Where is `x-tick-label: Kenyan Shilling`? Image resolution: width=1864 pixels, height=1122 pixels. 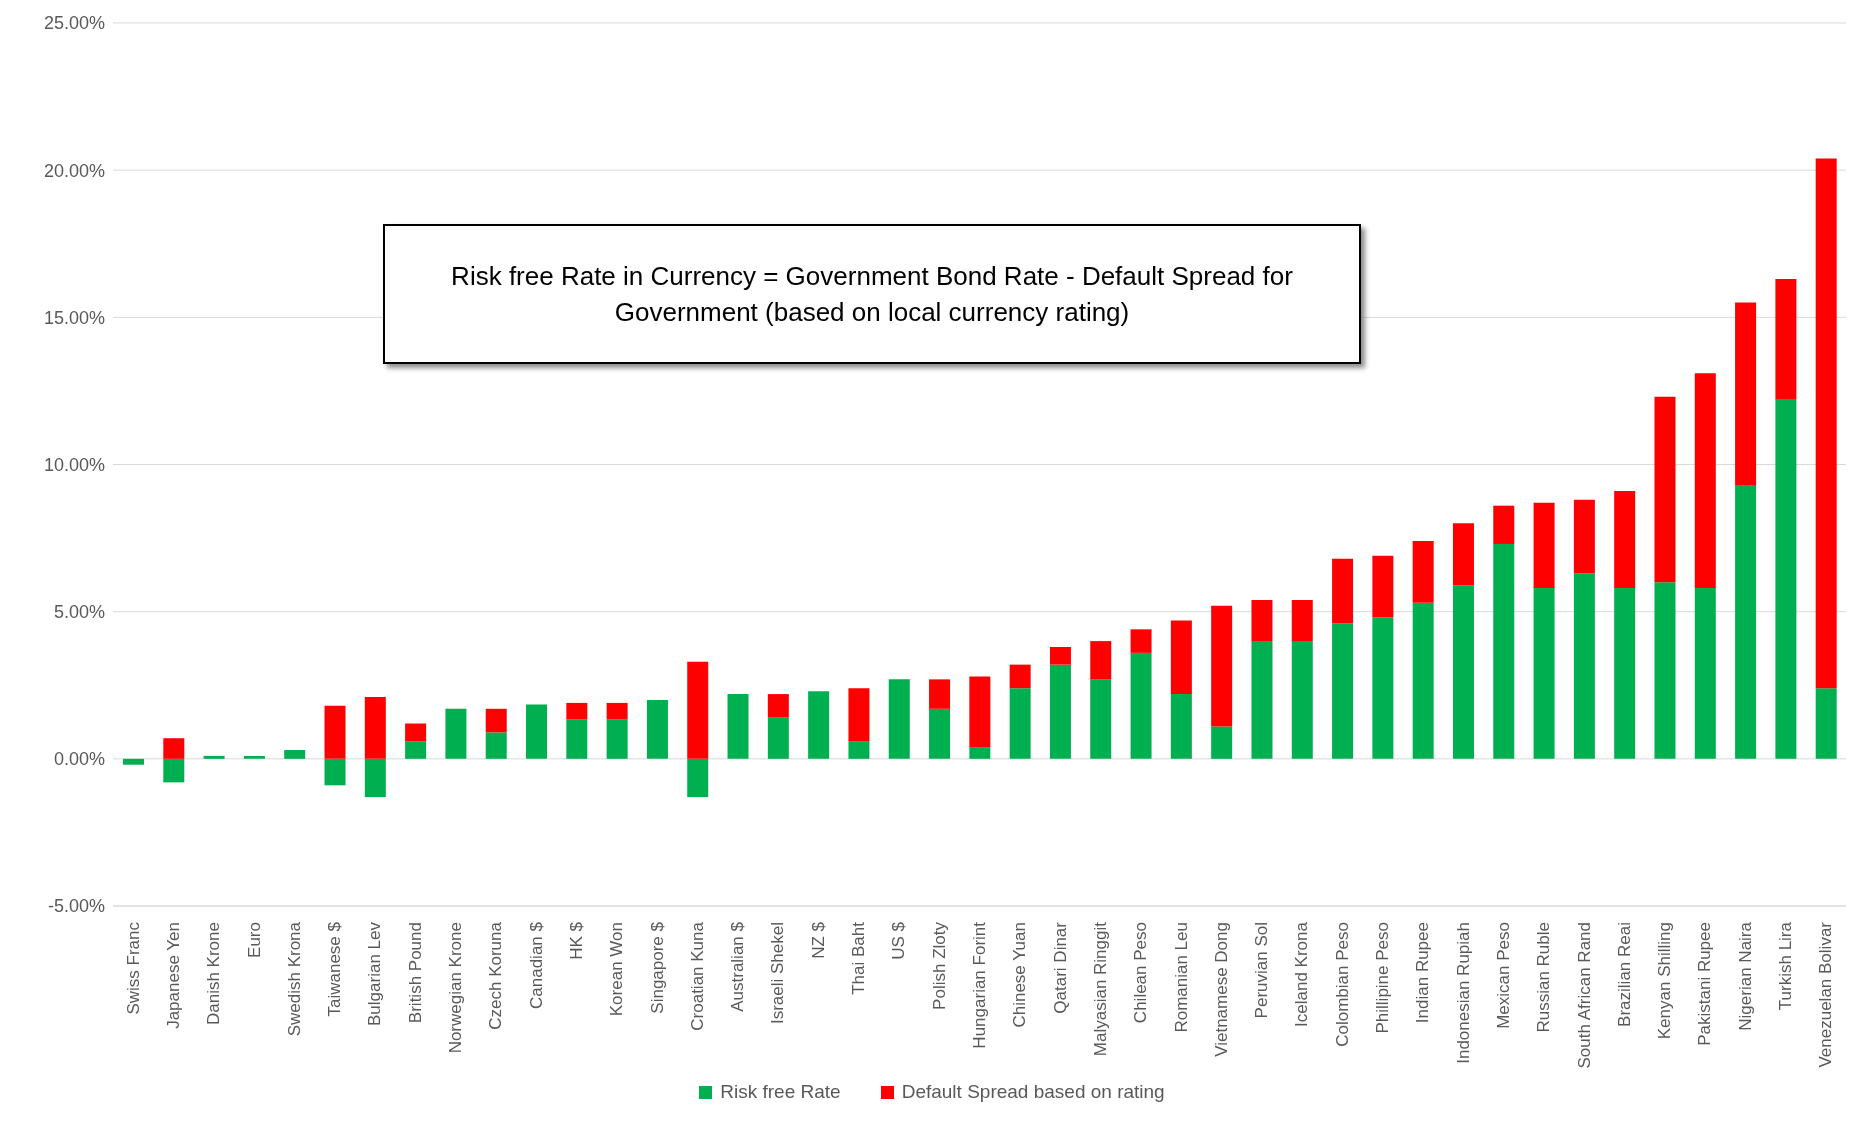 x-tick-label: Kenyan Shilling is located at coordinates (1665, 981).